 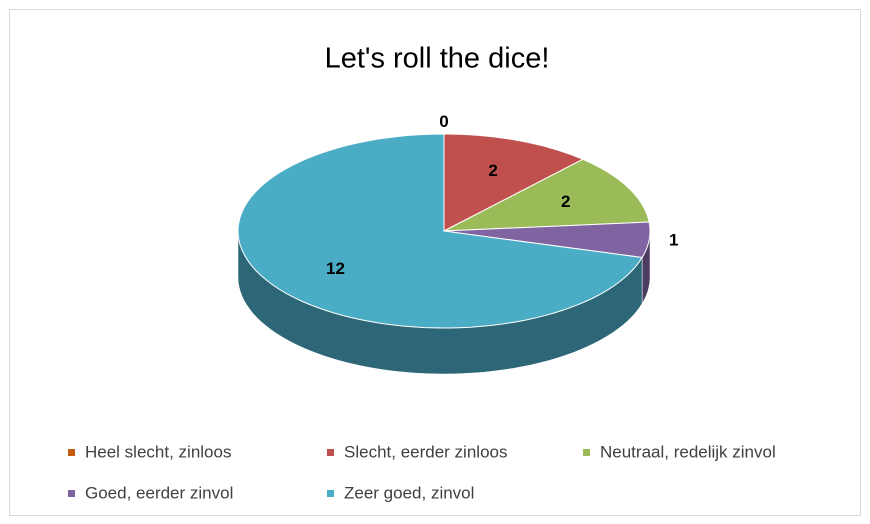 What do you see at coordinates (443, 121) in the screenshot?
I see `data-label: 0` at bounding box center [443, 121].